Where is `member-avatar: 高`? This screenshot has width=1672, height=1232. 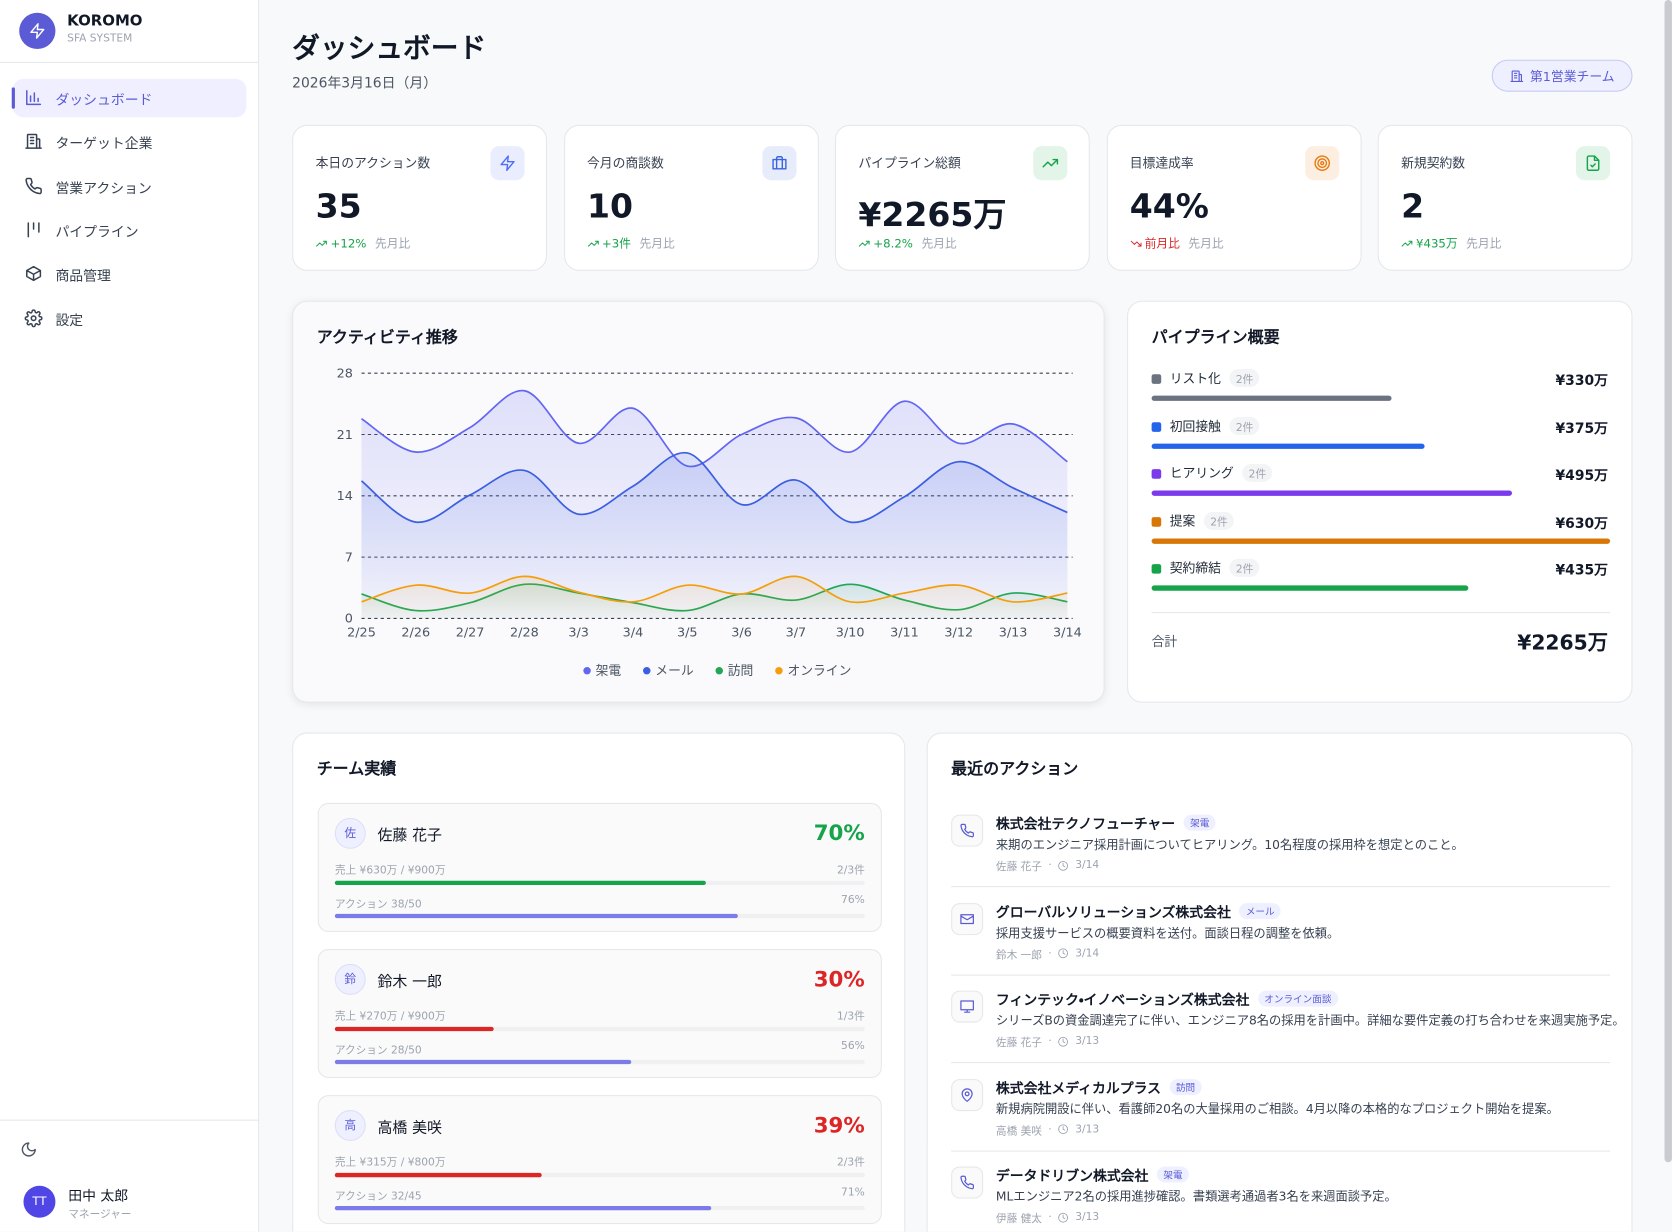 member-avatar: 高 is located at coordinates (350, 1125).